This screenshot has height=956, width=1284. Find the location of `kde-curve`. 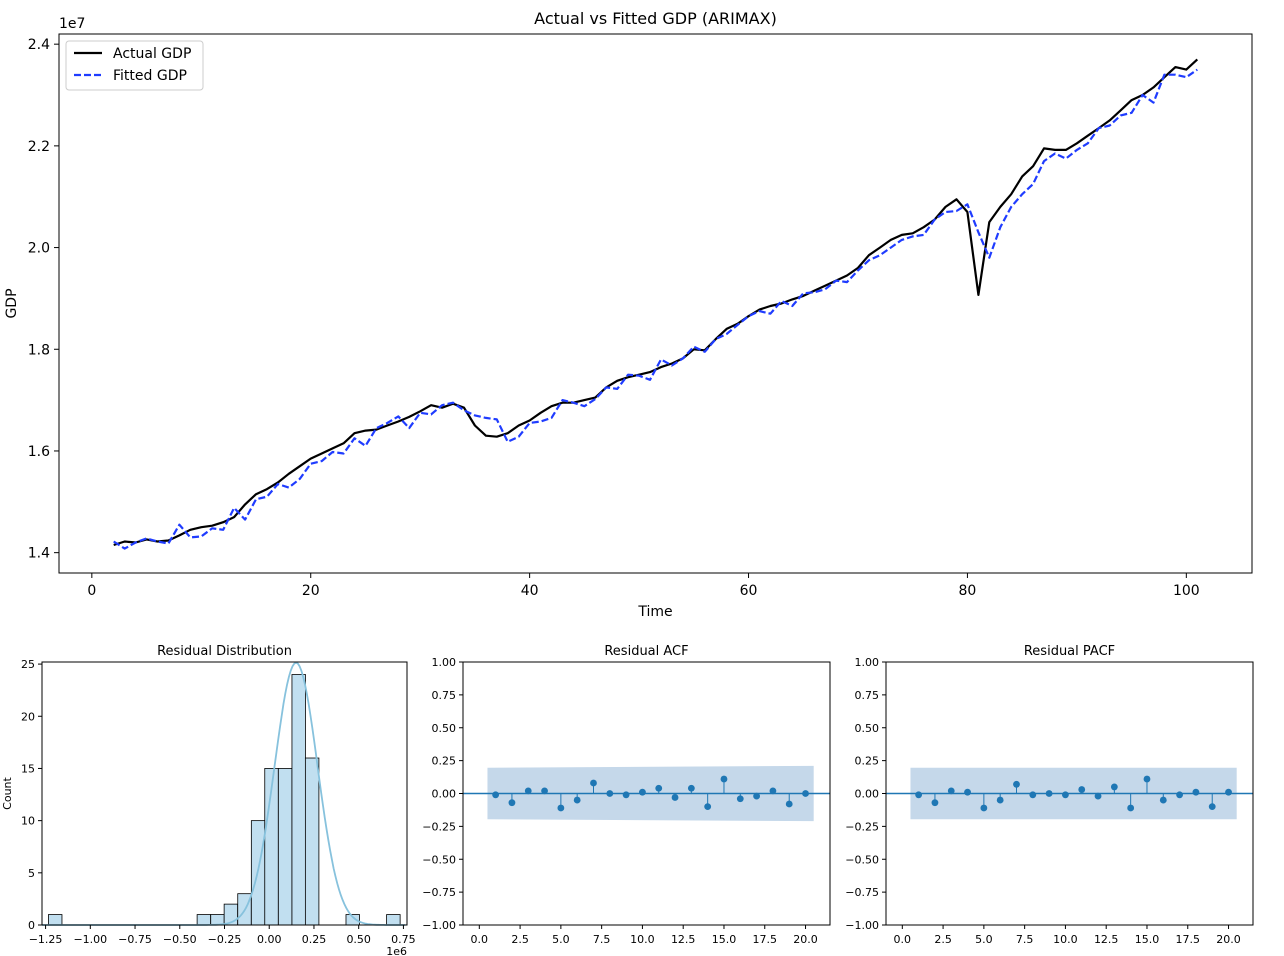

kde-curve is located at coordinates (224, 793).